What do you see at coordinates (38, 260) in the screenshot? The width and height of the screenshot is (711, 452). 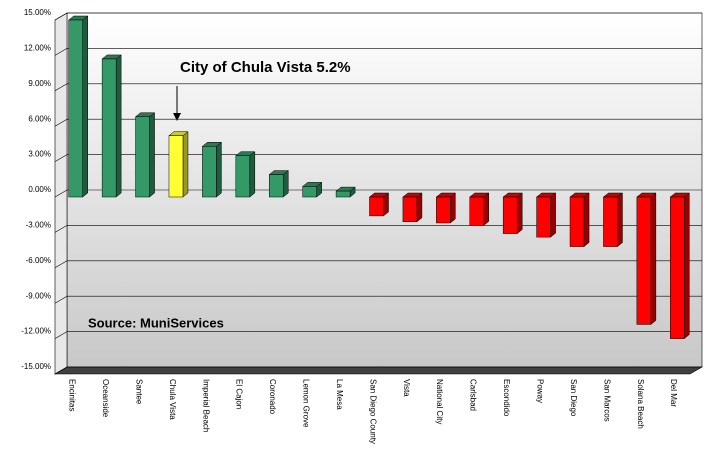 I see `y-tick-label: -6.00%` at bounding box center [38, 260].